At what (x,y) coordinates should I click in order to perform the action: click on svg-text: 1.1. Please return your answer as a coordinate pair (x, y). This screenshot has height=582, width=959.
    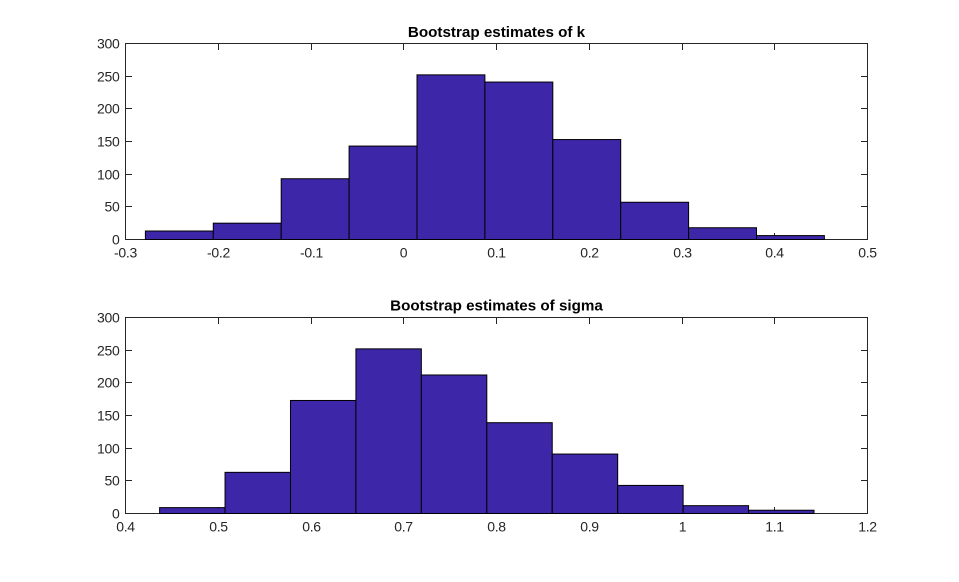
    Looking at the image, I should click on (774, 527).